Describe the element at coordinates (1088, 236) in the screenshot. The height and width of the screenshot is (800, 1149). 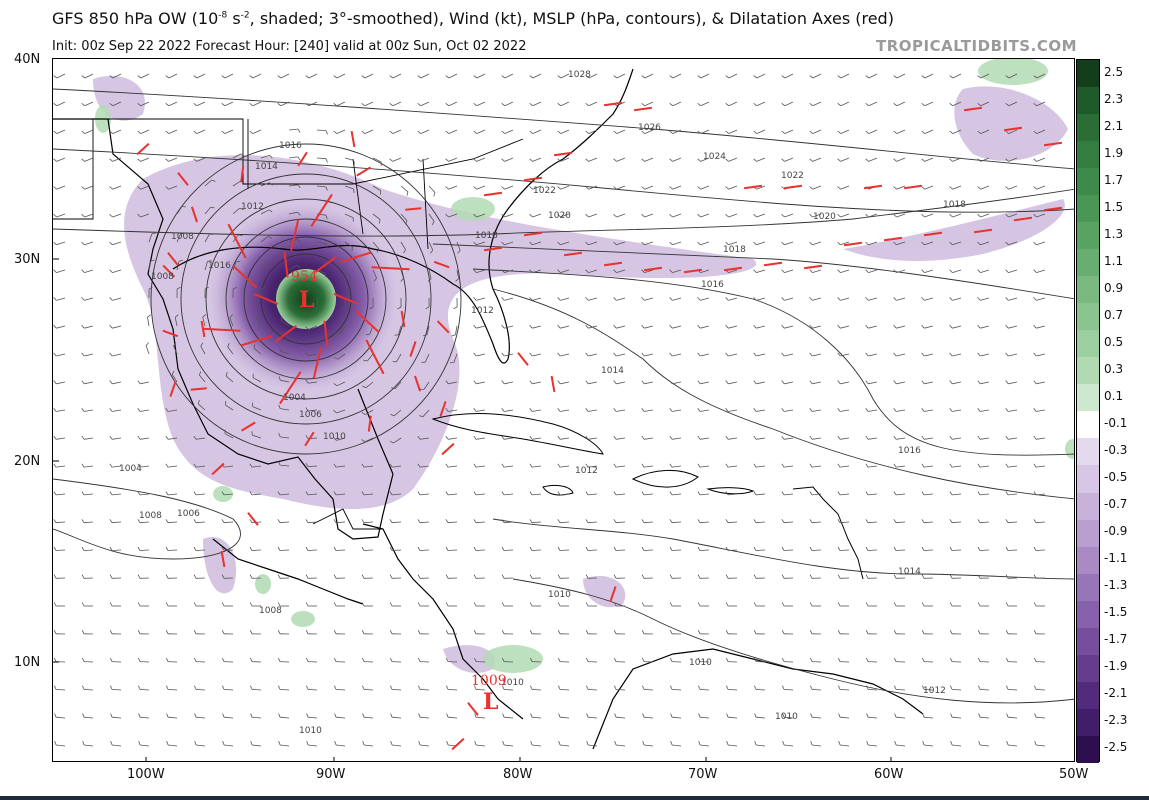
I see `colorbar-swatch` at that location.